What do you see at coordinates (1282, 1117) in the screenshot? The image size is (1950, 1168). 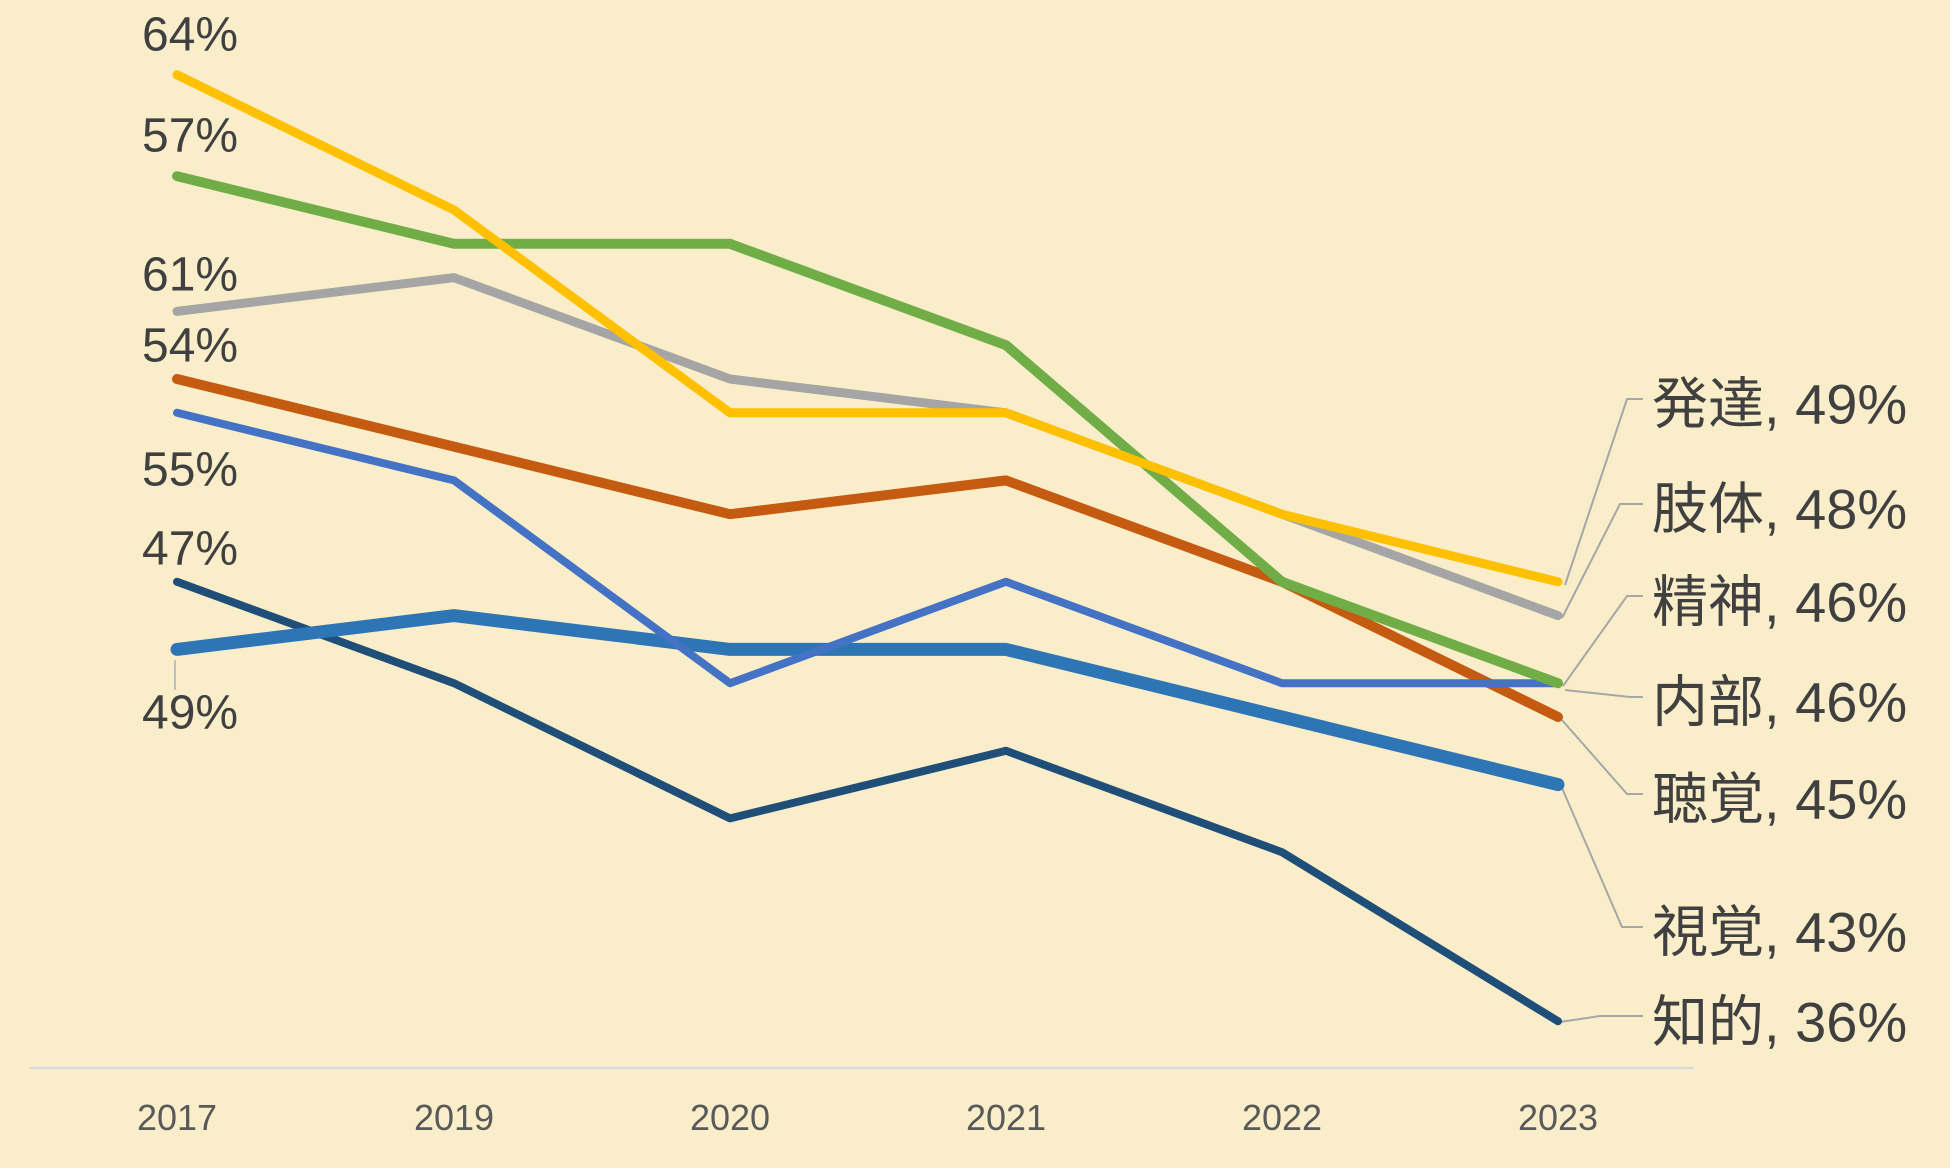 I see `x-axis-label-2022: 2022` at bounding box center [1282, 1117].